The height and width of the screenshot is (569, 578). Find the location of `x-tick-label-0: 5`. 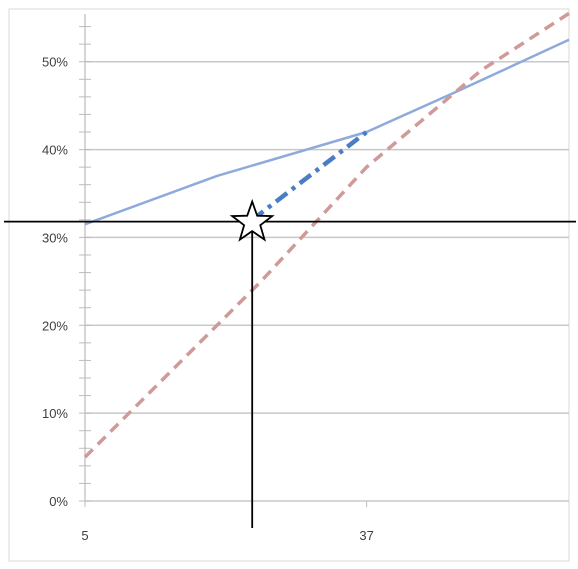

x-tick-label-0: 5 is located at coordinates (84, 535).